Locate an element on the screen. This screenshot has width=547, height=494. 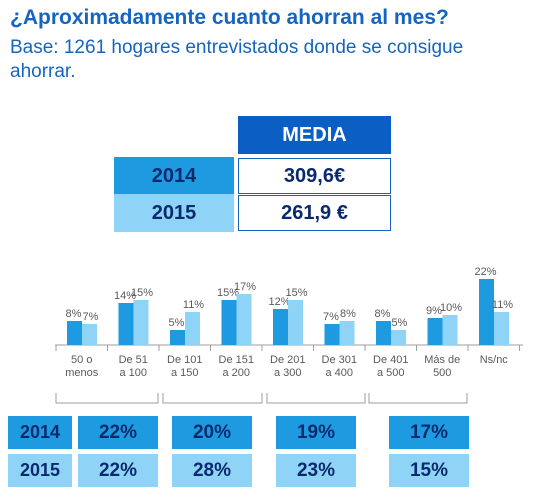
data-label-2014-3: 5% is located at coordinates (177, 323).